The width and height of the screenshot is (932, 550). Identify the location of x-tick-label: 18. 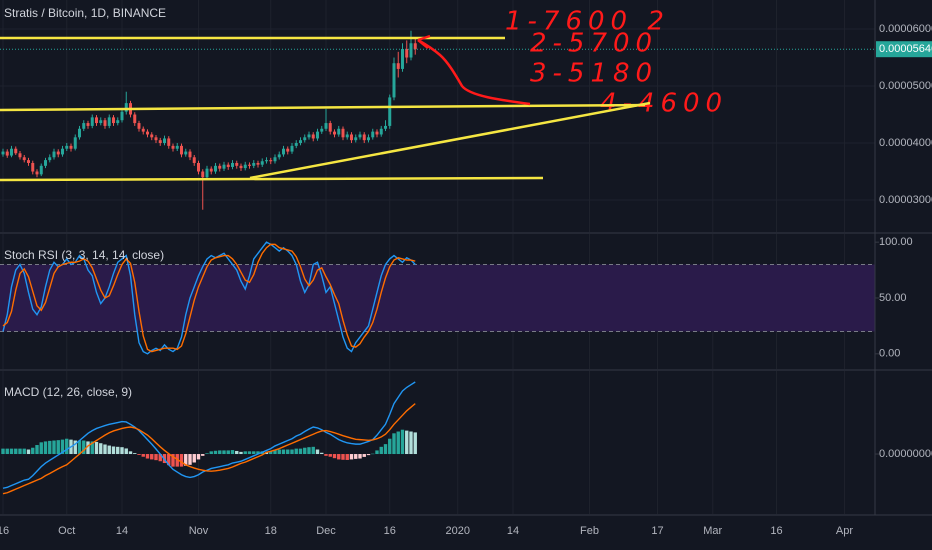
(271, 531).